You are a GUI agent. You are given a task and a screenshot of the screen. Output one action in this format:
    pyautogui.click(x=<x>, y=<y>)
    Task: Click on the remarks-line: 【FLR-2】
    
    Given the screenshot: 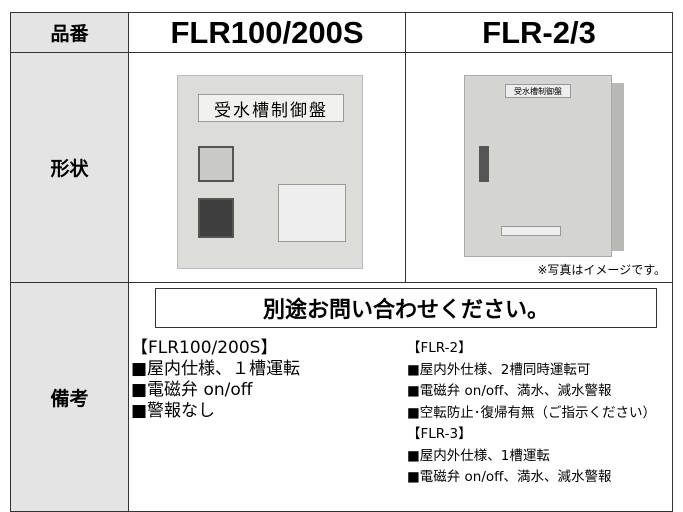 What is the action you would take?
    pyautogui.click(x=439, y=348)
    